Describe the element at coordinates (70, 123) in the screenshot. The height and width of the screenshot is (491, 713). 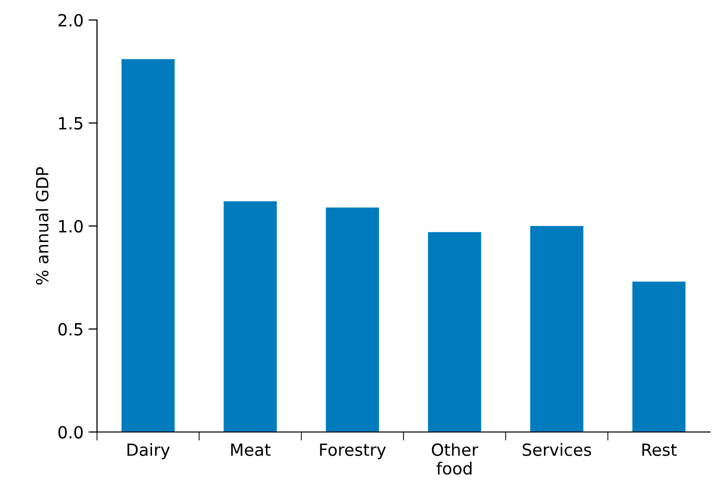
I see `y-tick-label: 1.5` at that location.